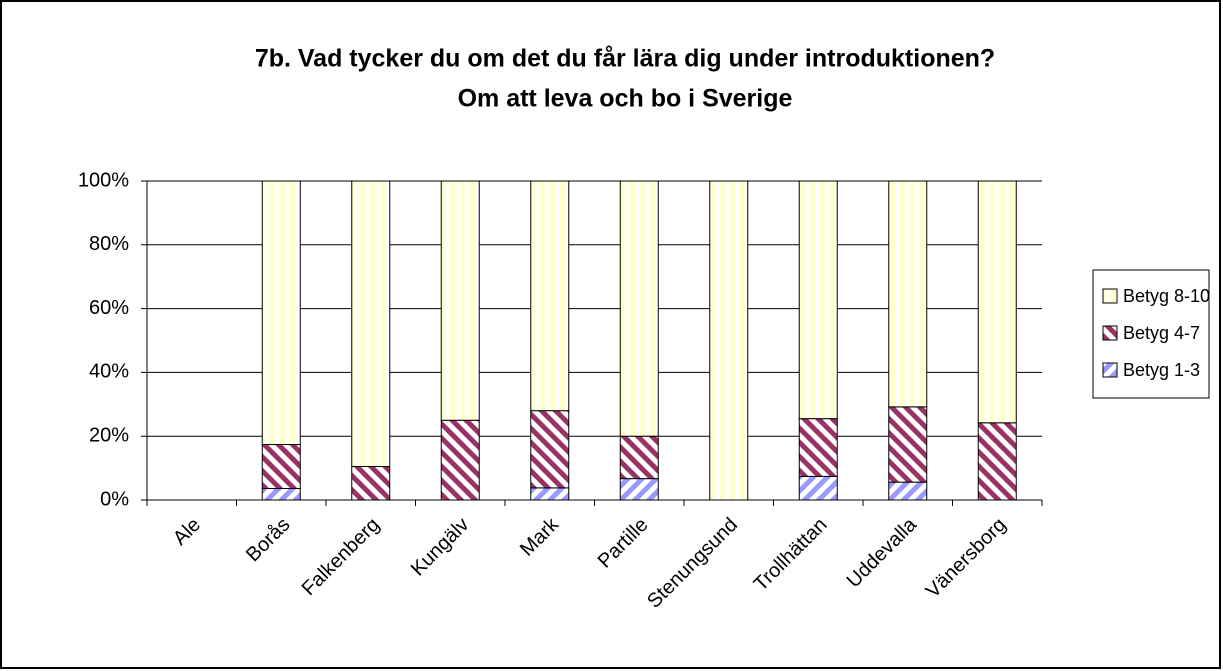 The height and width of the screenshot is (671, 1223). What do you see at coordinates (109, 244) in the screenshot?
I see `y-tick-label: 80%` at bounding box center [109, 244].